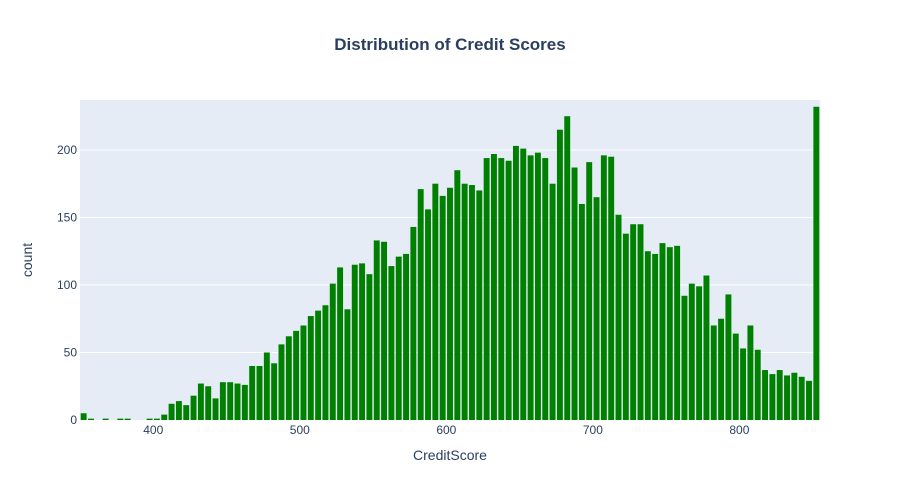 This screenshot has width=900, height=500. What do you see at coordinates (739, 430) in the screenshot?
I see `x-tick-label: 800` at bounding box center [739, 430].